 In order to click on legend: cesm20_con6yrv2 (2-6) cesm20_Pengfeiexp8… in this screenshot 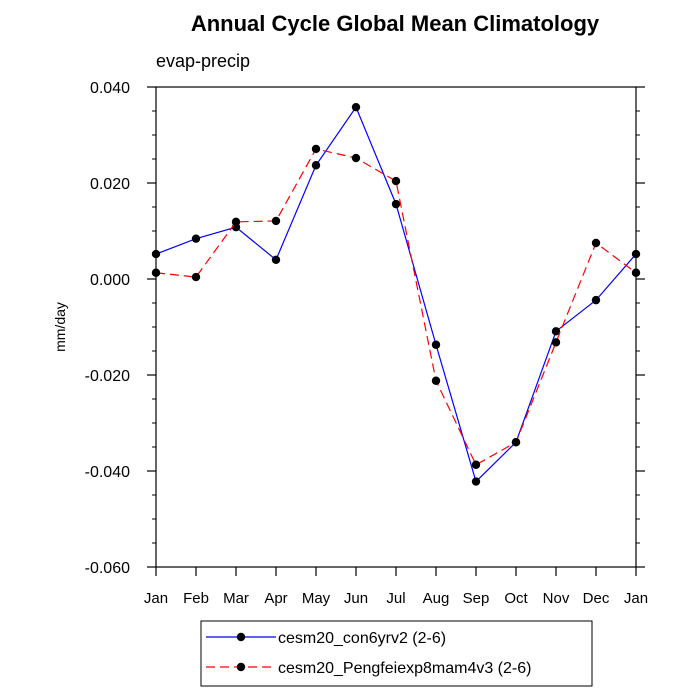, I will do `click(396, 653)`.